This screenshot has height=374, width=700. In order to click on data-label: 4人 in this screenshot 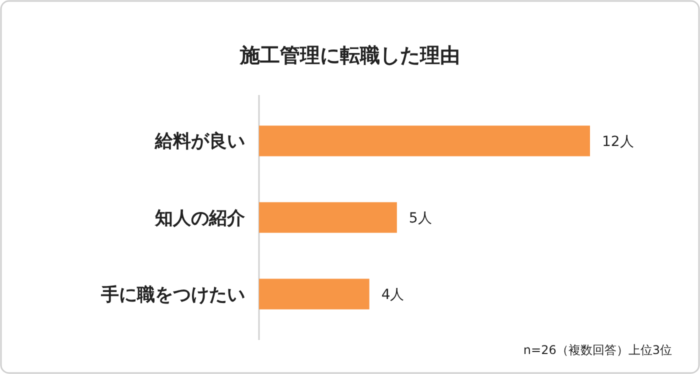, I will do `click(392, 294)`.